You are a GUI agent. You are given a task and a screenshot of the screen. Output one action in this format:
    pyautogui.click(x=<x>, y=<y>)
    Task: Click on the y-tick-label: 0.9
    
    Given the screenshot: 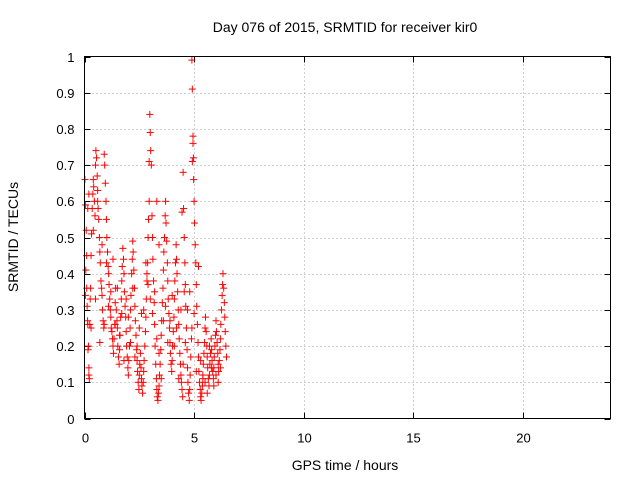 What is the action you would take?
    pyautogui.click(x=65, y=93)
    